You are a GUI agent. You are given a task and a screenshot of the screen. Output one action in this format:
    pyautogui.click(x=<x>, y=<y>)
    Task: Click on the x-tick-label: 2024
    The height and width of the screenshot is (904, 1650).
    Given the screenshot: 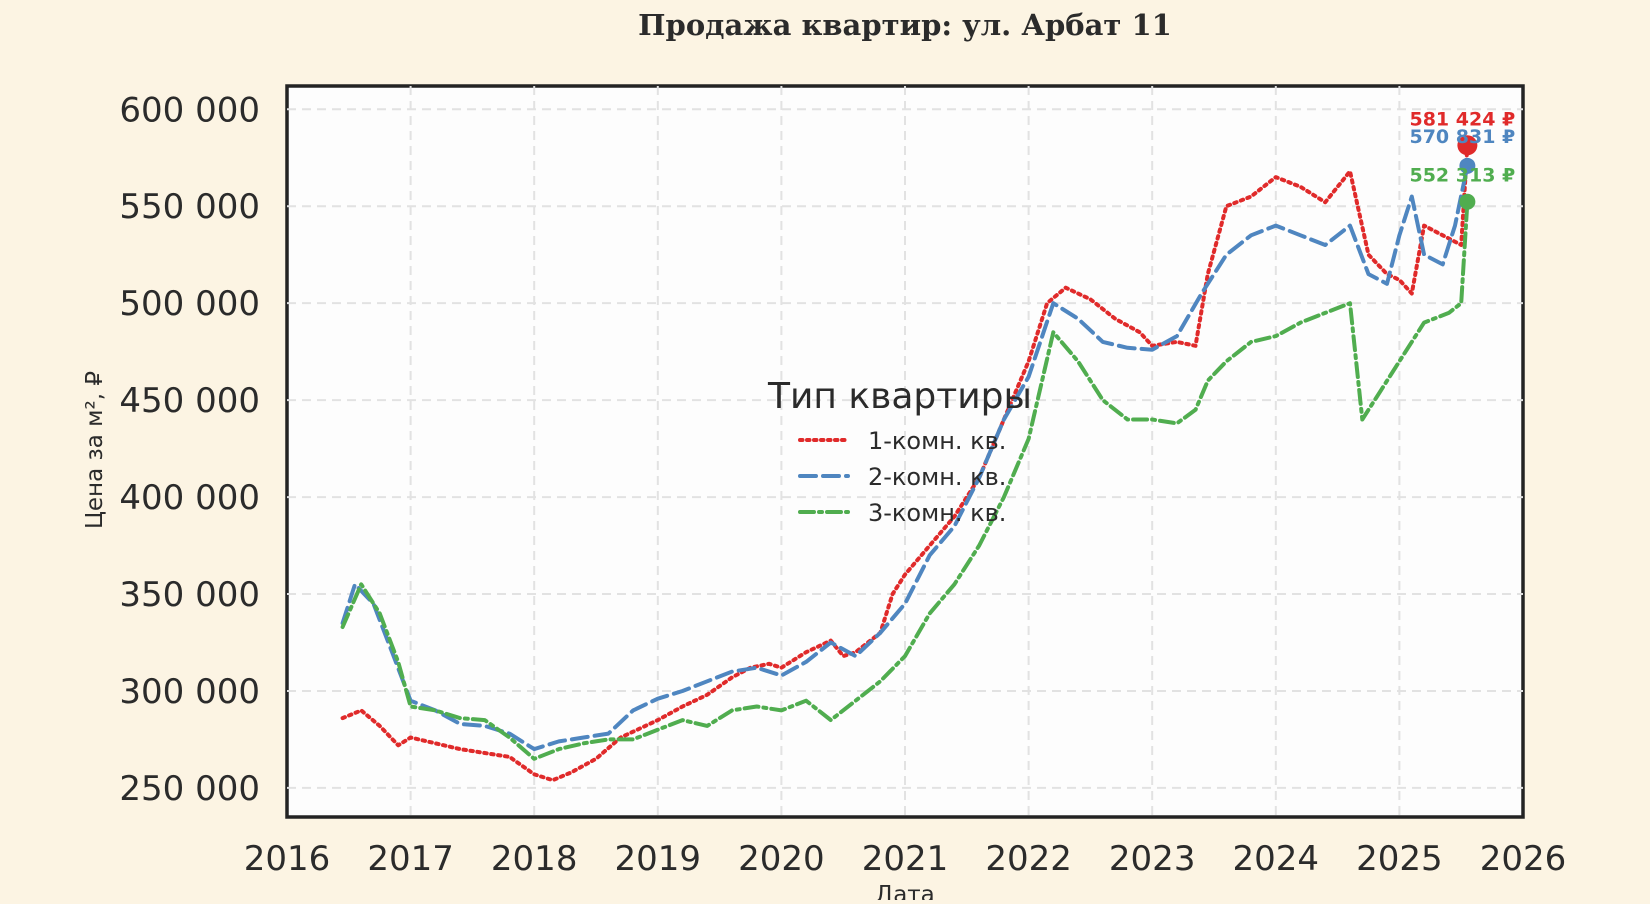 What is the action you would take?
    pyautogui.click(x=1276, y=859)
    